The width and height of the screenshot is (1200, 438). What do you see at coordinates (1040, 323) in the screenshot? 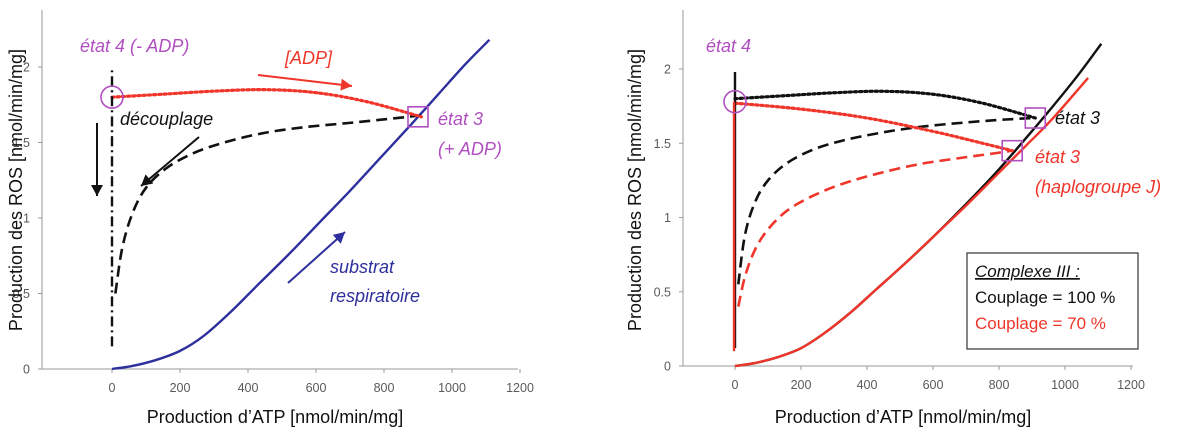
I see `legend-entry: Couplage = 70 %` at bounding box center [1040, 323].